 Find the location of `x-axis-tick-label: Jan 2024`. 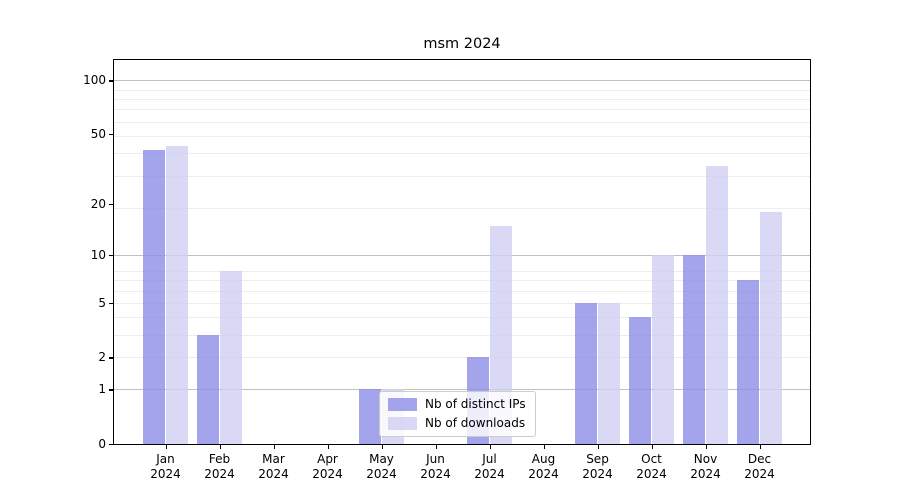

x-axis-tick-label: Jan 2024 is located at coordinates (165, 466).